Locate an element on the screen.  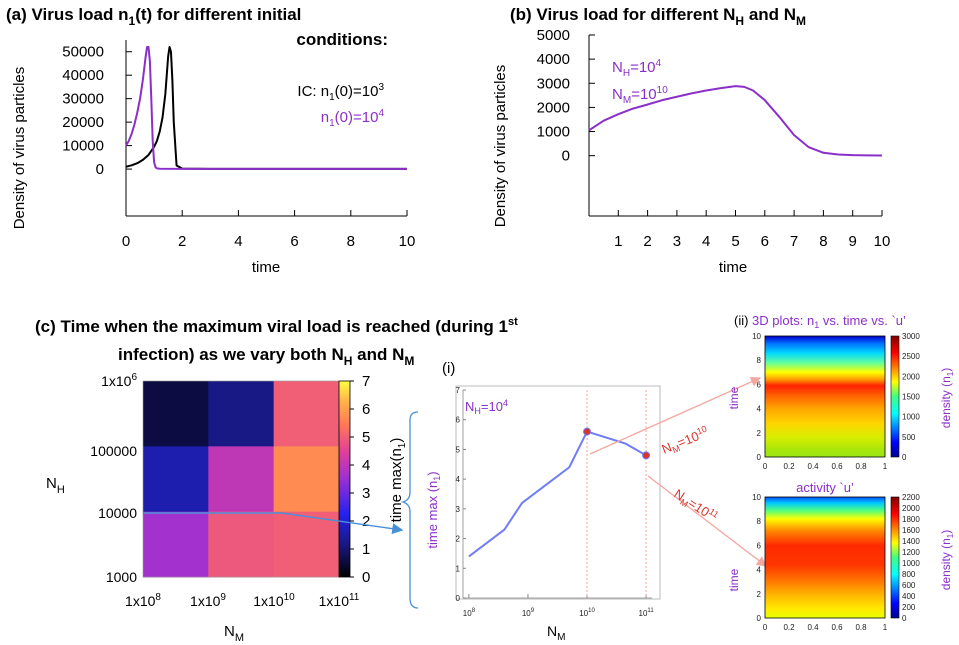
panel-ii-bottom-cblabel: density (n1) is located at coordinates (947, 560).